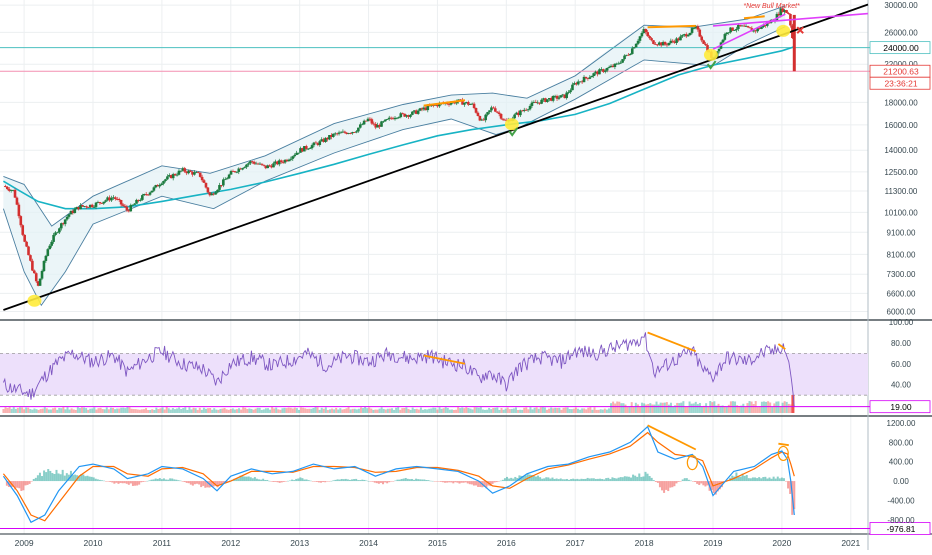 Image resolution: width=932 pixels, height=555 pixels. I want to click on divergence-line, so click(444, 103).